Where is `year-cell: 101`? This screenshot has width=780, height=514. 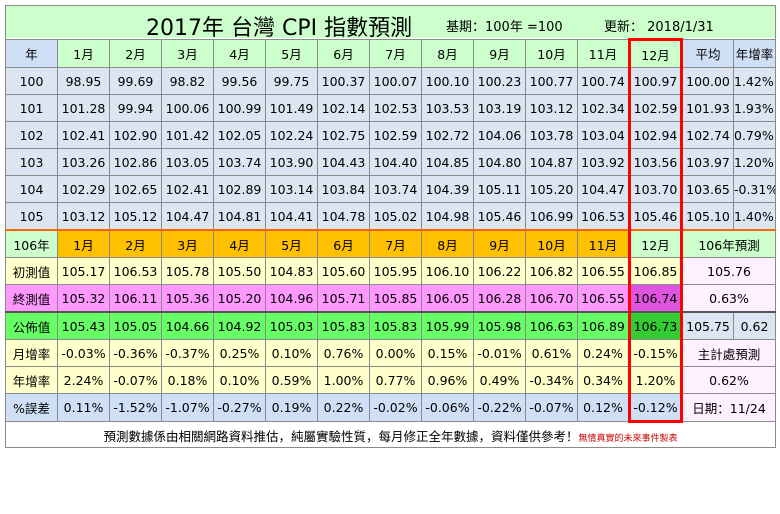
year-cell: 101 is located at coordinates (31, 108).